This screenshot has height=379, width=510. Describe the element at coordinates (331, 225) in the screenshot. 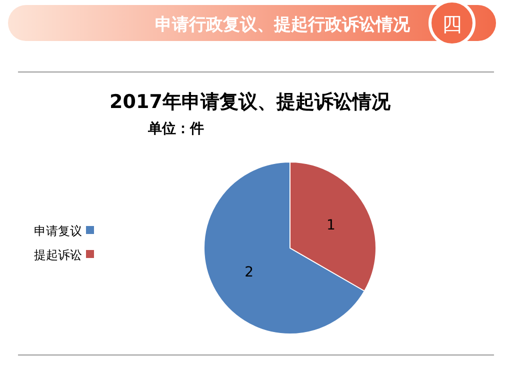

I see `data-label: 1` at that location.